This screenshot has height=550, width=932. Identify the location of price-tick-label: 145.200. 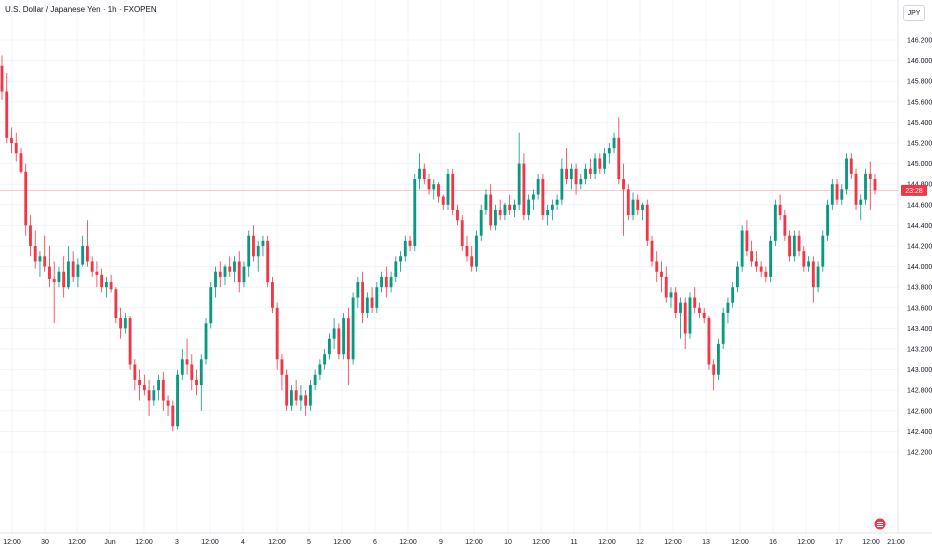
(919, 144).